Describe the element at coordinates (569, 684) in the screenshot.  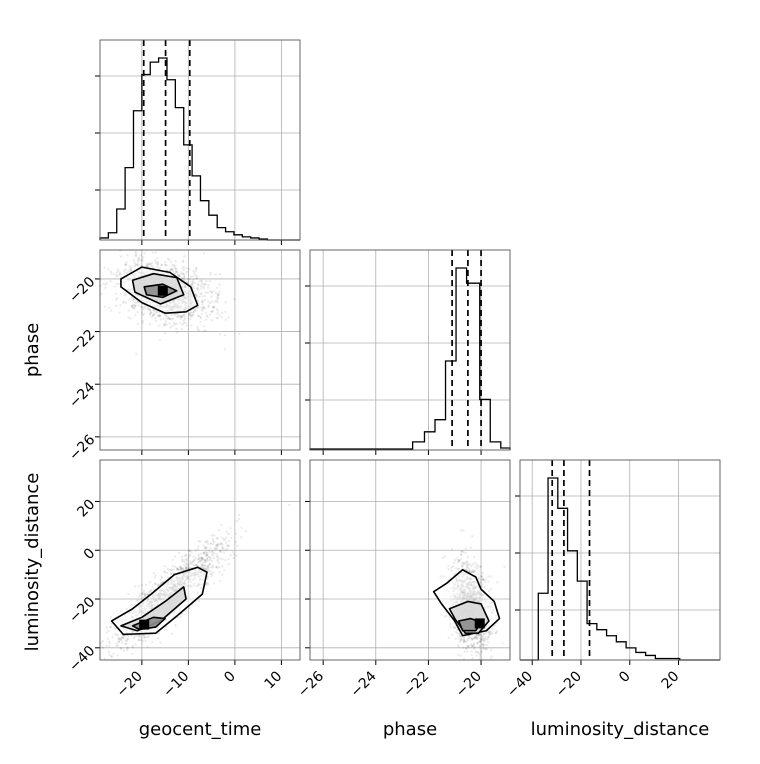
I see `x-tick-label: −20` at that location.